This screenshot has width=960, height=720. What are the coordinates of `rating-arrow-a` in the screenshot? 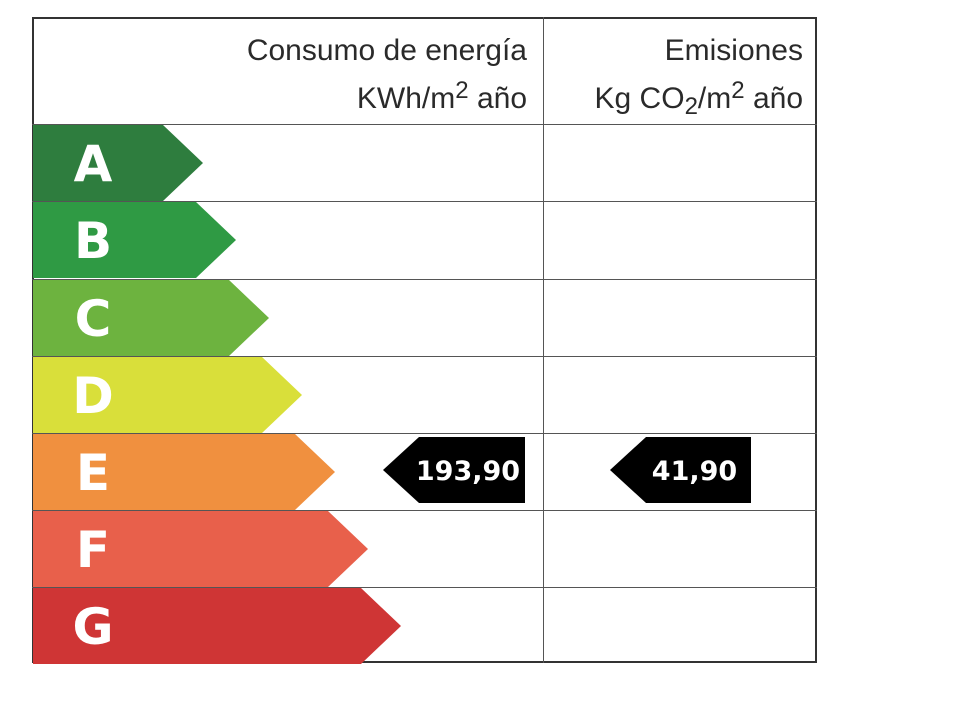 It's located at (118, 163).